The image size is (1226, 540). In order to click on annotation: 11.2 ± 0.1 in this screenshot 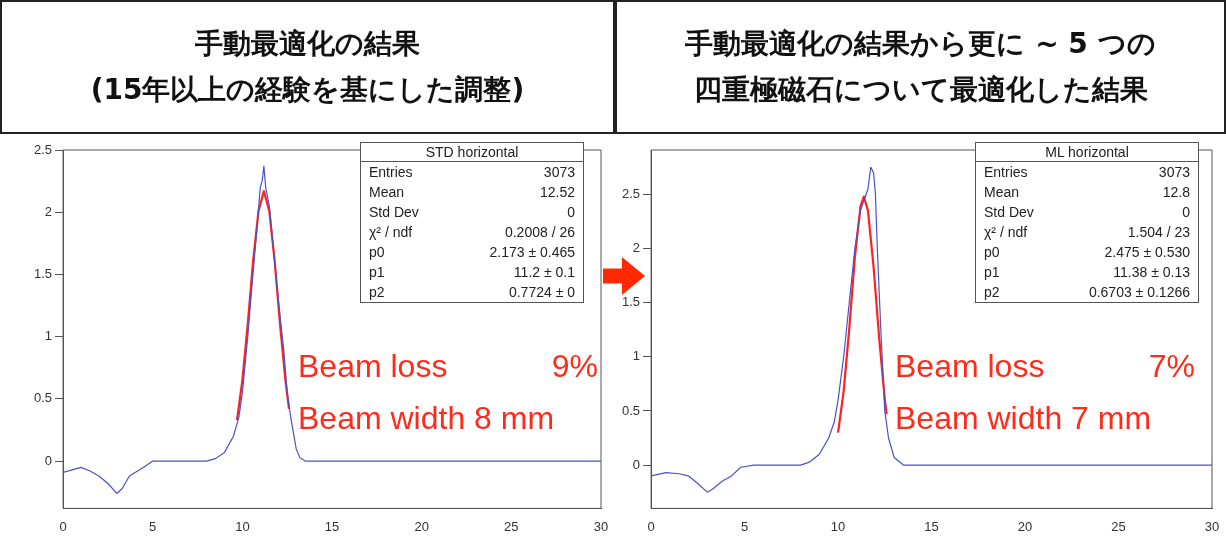, I will do `click(544, 272)`.